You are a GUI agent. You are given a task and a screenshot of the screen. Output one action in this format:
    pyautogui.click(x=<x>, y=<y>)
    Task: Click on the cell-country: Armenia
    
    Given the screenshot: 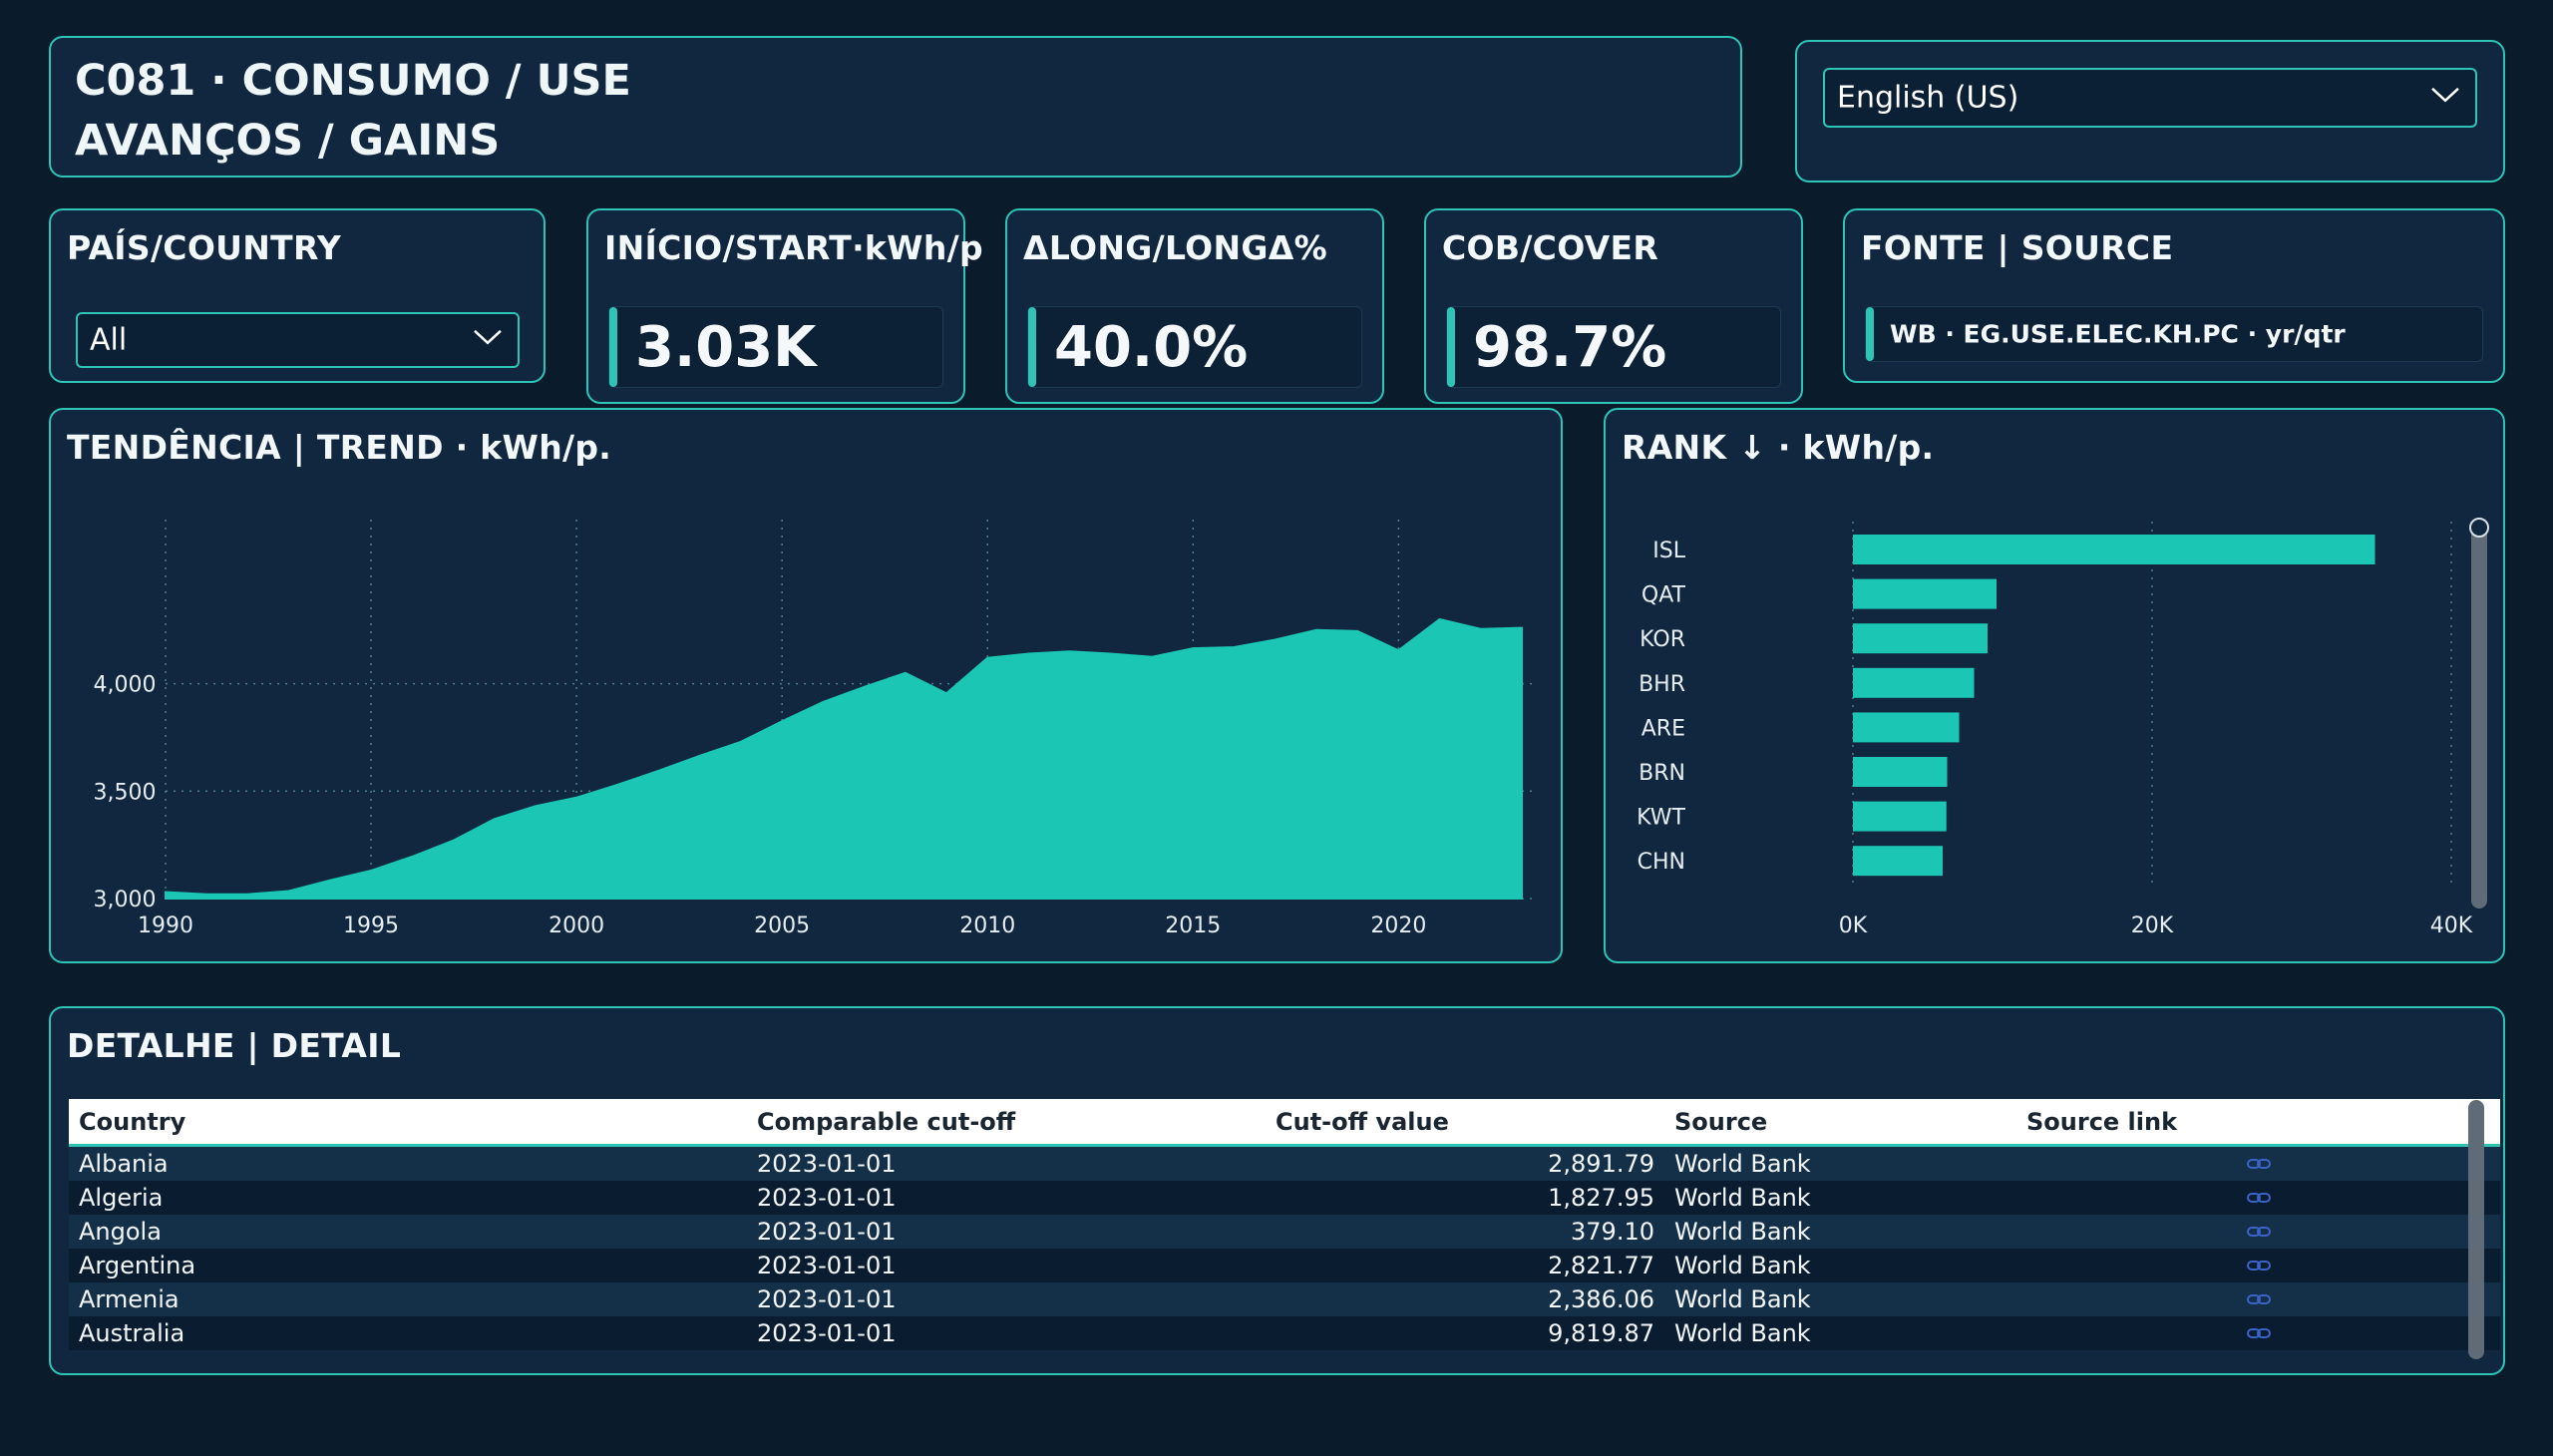 What is the action you would take?
    pyautogui.click(x=408, y=1299)
    